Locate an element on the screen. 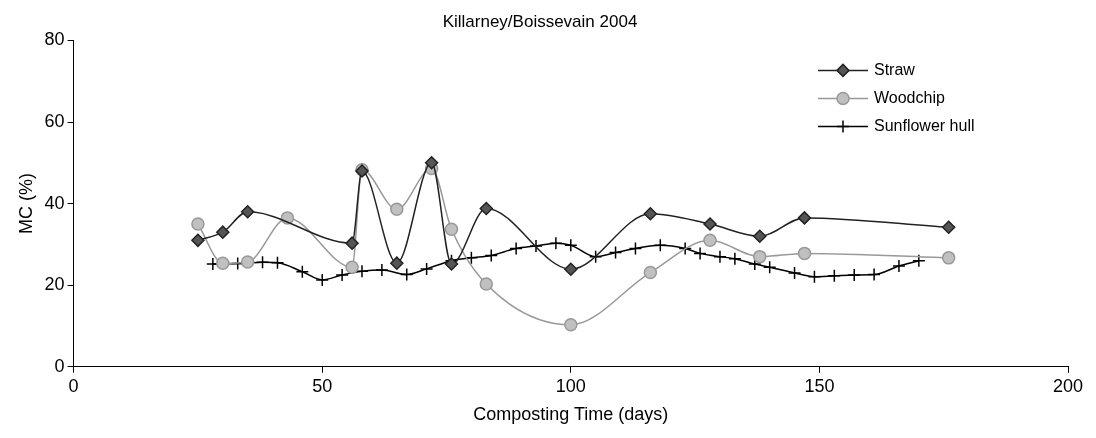 The image size is (1096, 438). y-tick-label: 40 is located at coordinates (54, 202).